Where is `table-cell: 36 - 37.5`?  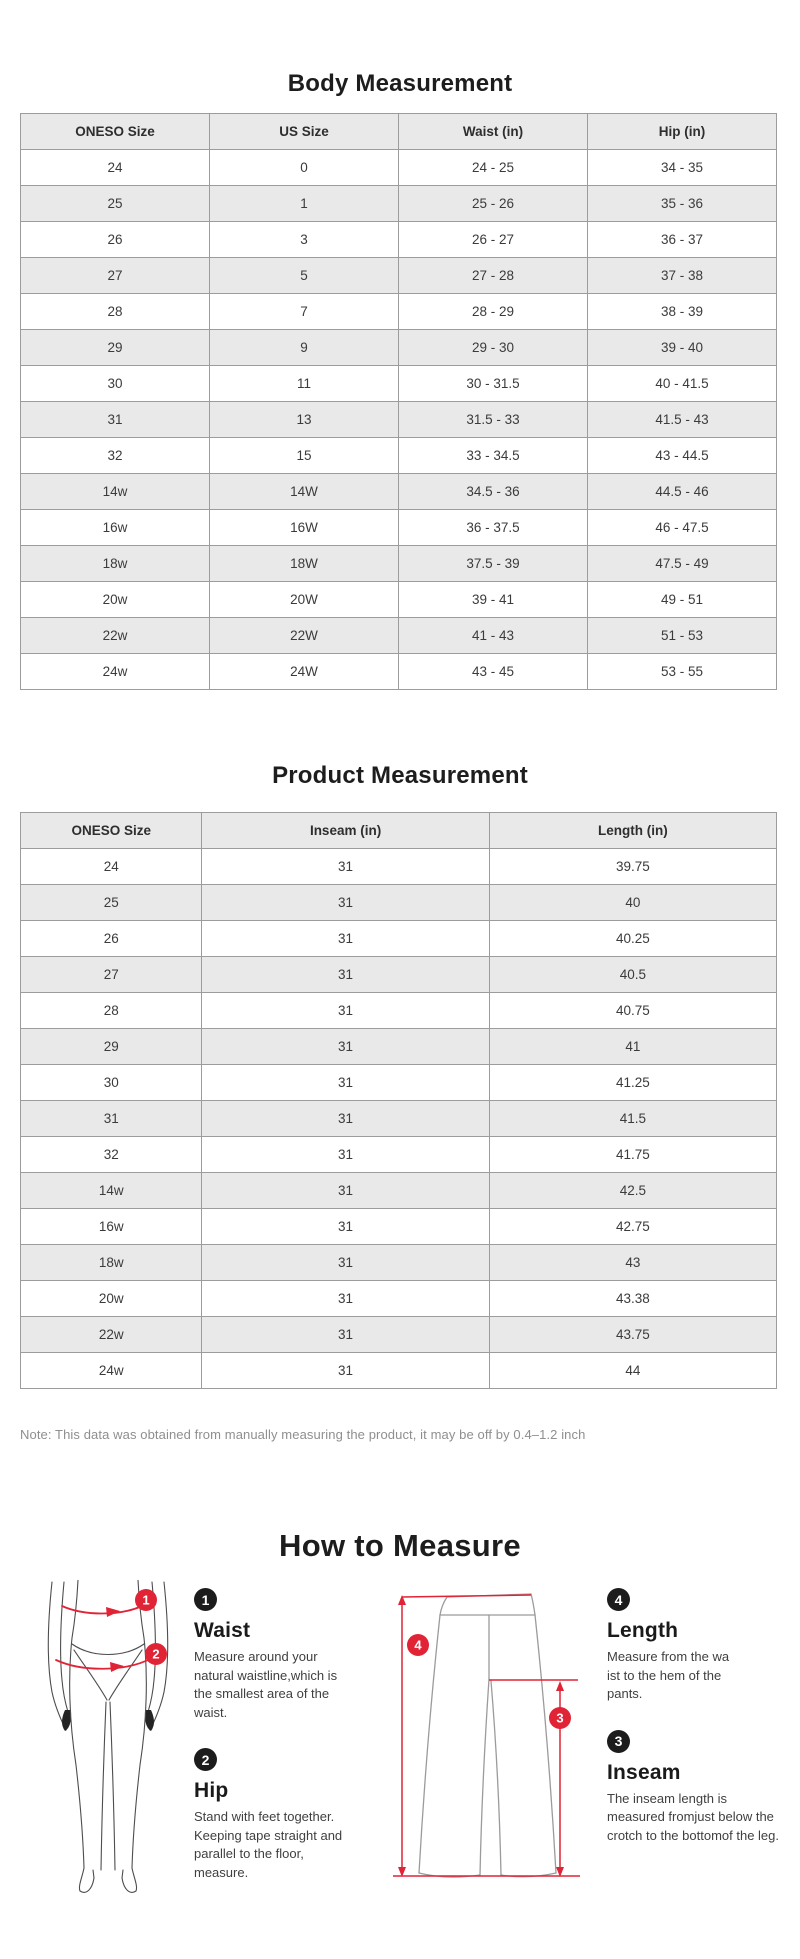 table-cell: 36 - 37.5 is located at coordinates (493, 527).